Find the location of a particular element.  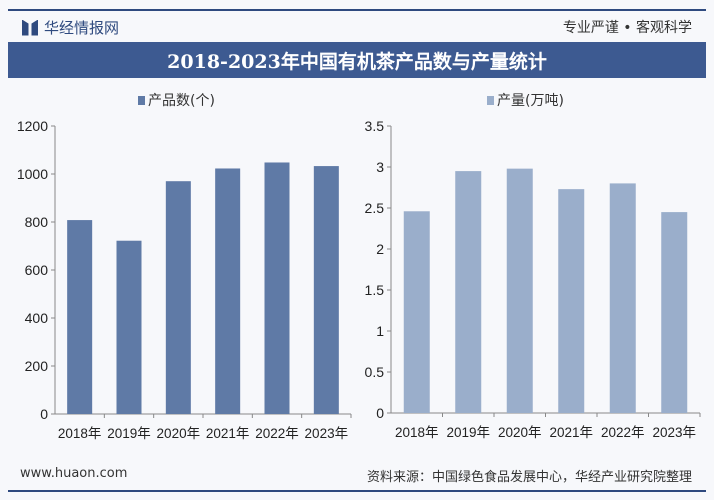

logo-icon is located at coordinates (30, 27).